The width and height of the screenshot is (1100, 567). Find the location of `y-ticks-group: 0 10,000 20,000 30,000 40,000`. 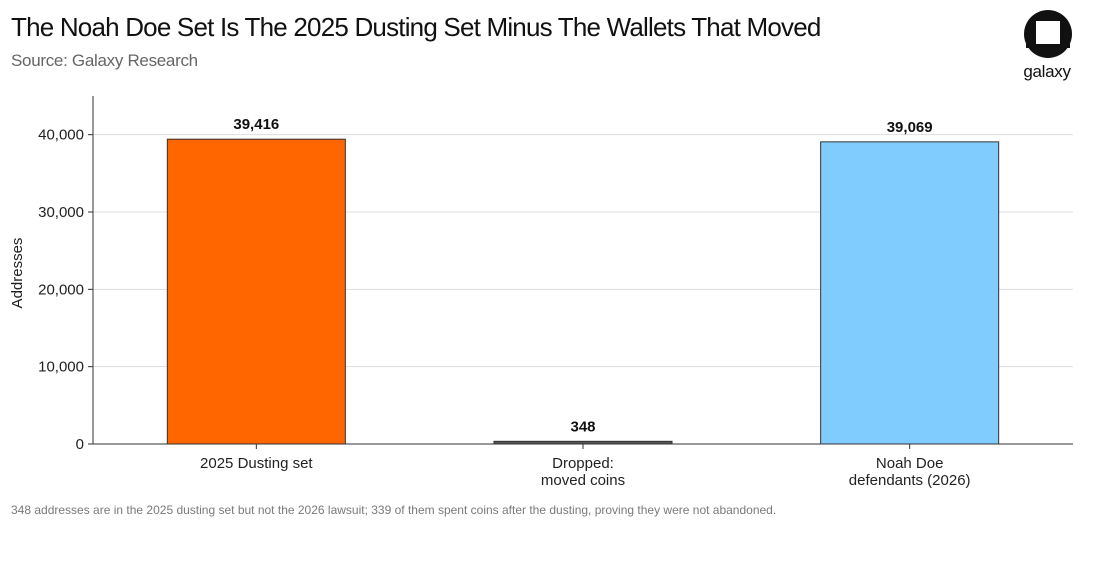

y-ticks-group: 0 10,000 20,000 30,000 40,000 is located at coordinates (65, 290).